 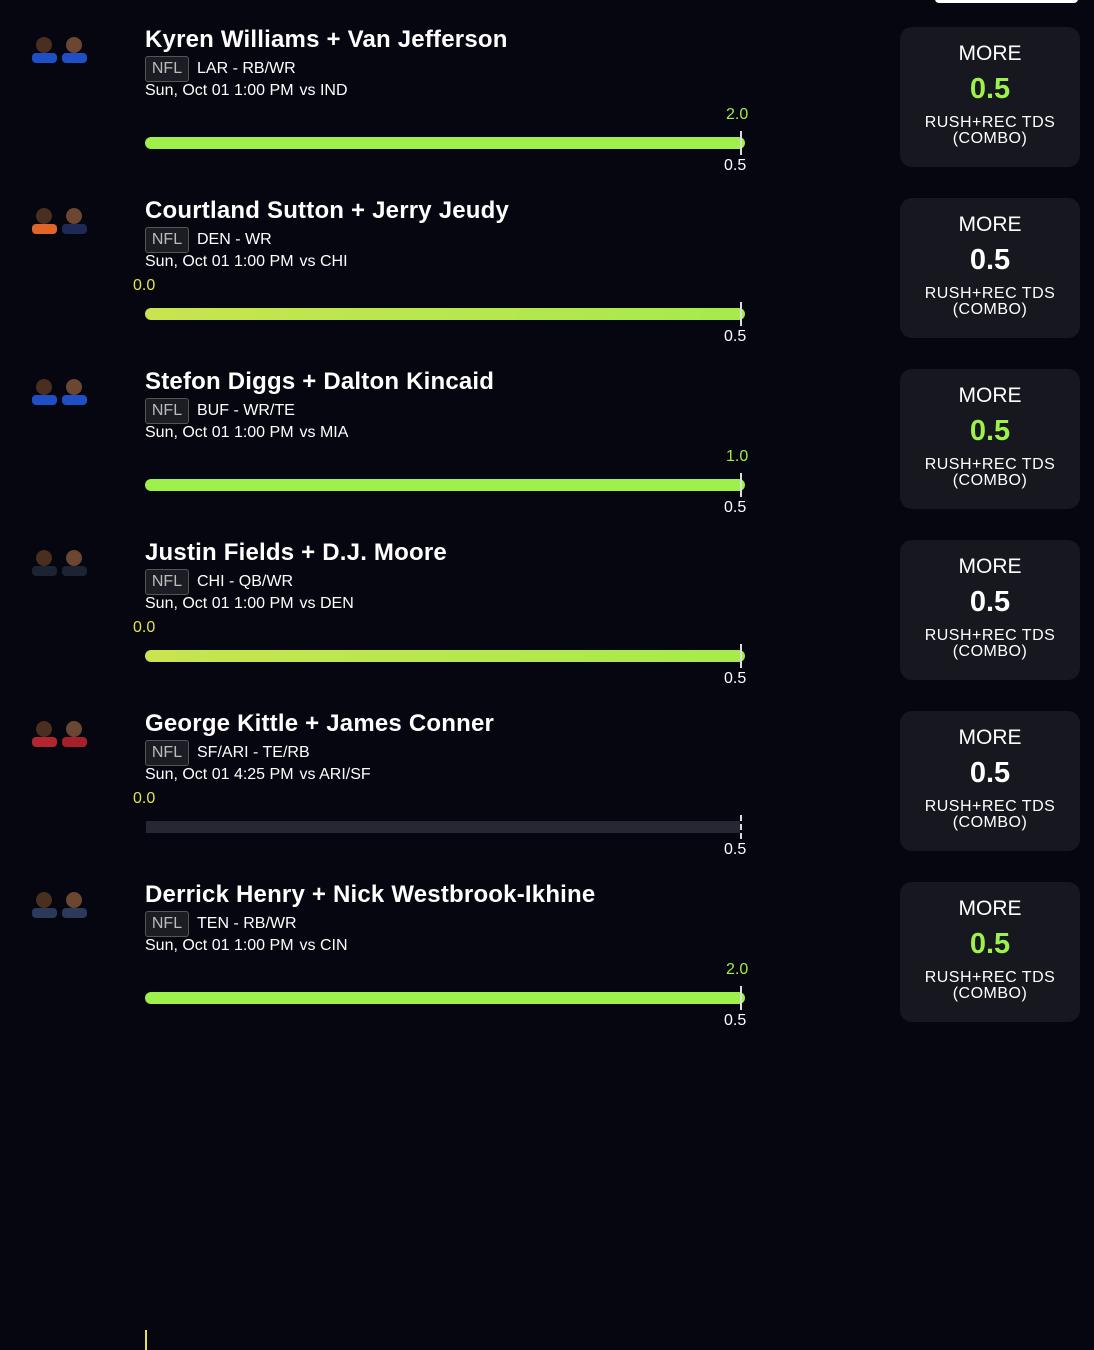 What do you see at coordinates (1006, 1) in the screenshot?
I see `top-button` at bounding box center [1006, 1].